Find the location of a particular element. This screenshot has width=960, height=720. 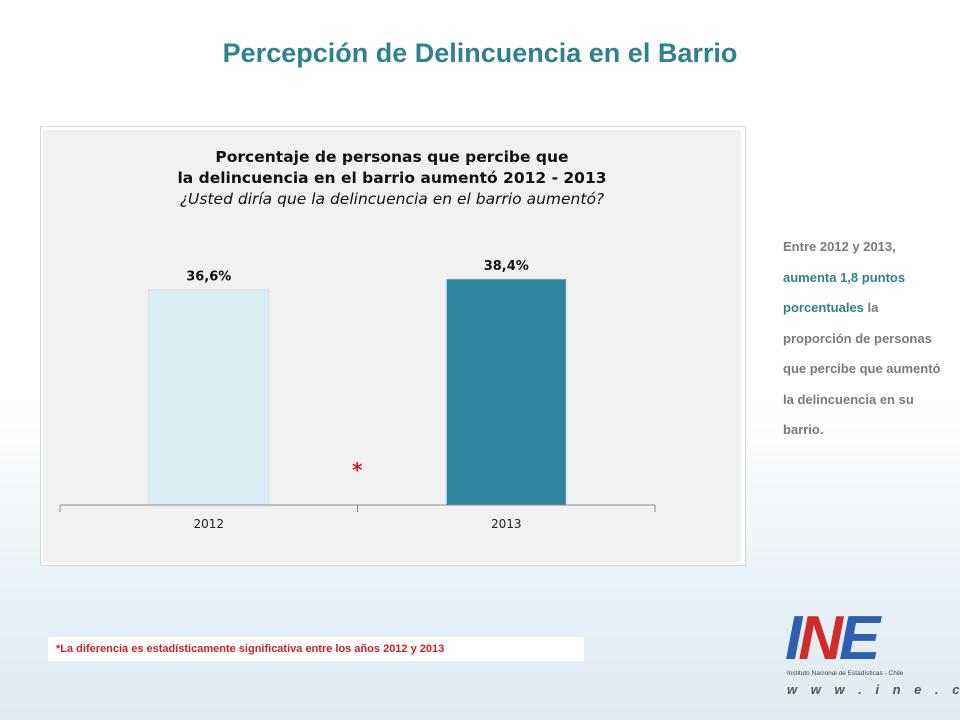

summary-text-part1: Entre 2012 y 2013, is located at coordinates (839, 246).